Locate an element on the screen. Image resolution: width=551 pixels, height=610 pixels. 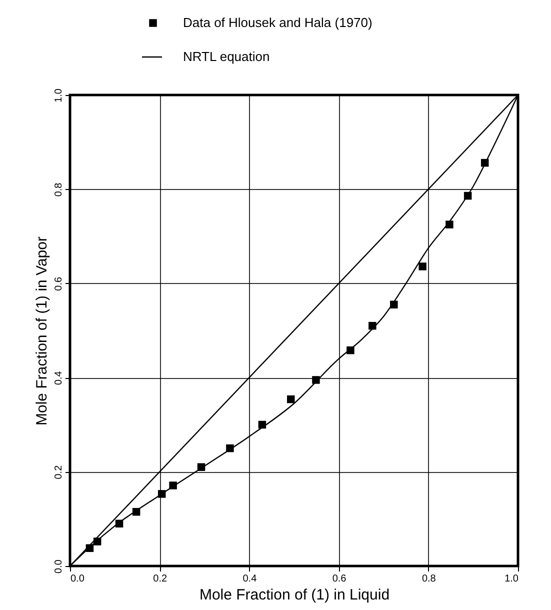
y-tick-label: 0.2 is located at coordinates (59, 472).